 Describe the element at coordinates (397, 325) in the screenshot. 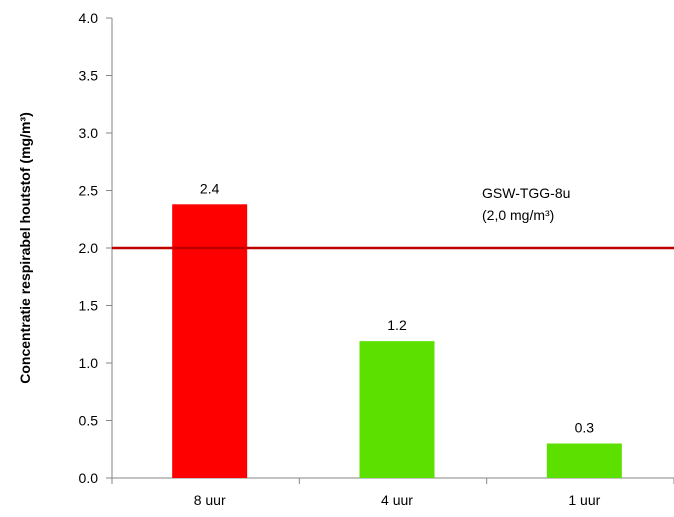

I see `bar-data-label: 1.2` at that location.